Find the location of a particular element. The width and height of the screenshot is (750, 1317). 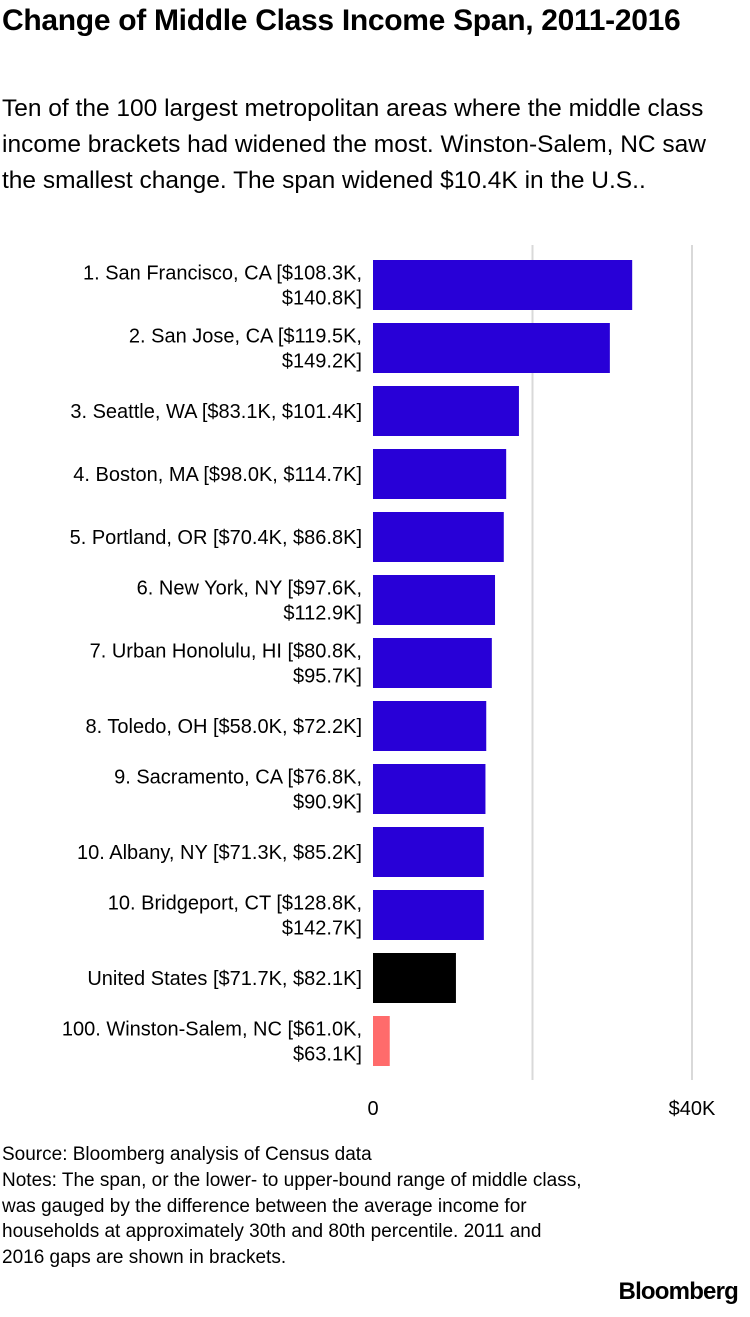

category-label-11: 10. Bridgeport, CT [$128.8K, $142.7K] is located at coordinates (235, 916).